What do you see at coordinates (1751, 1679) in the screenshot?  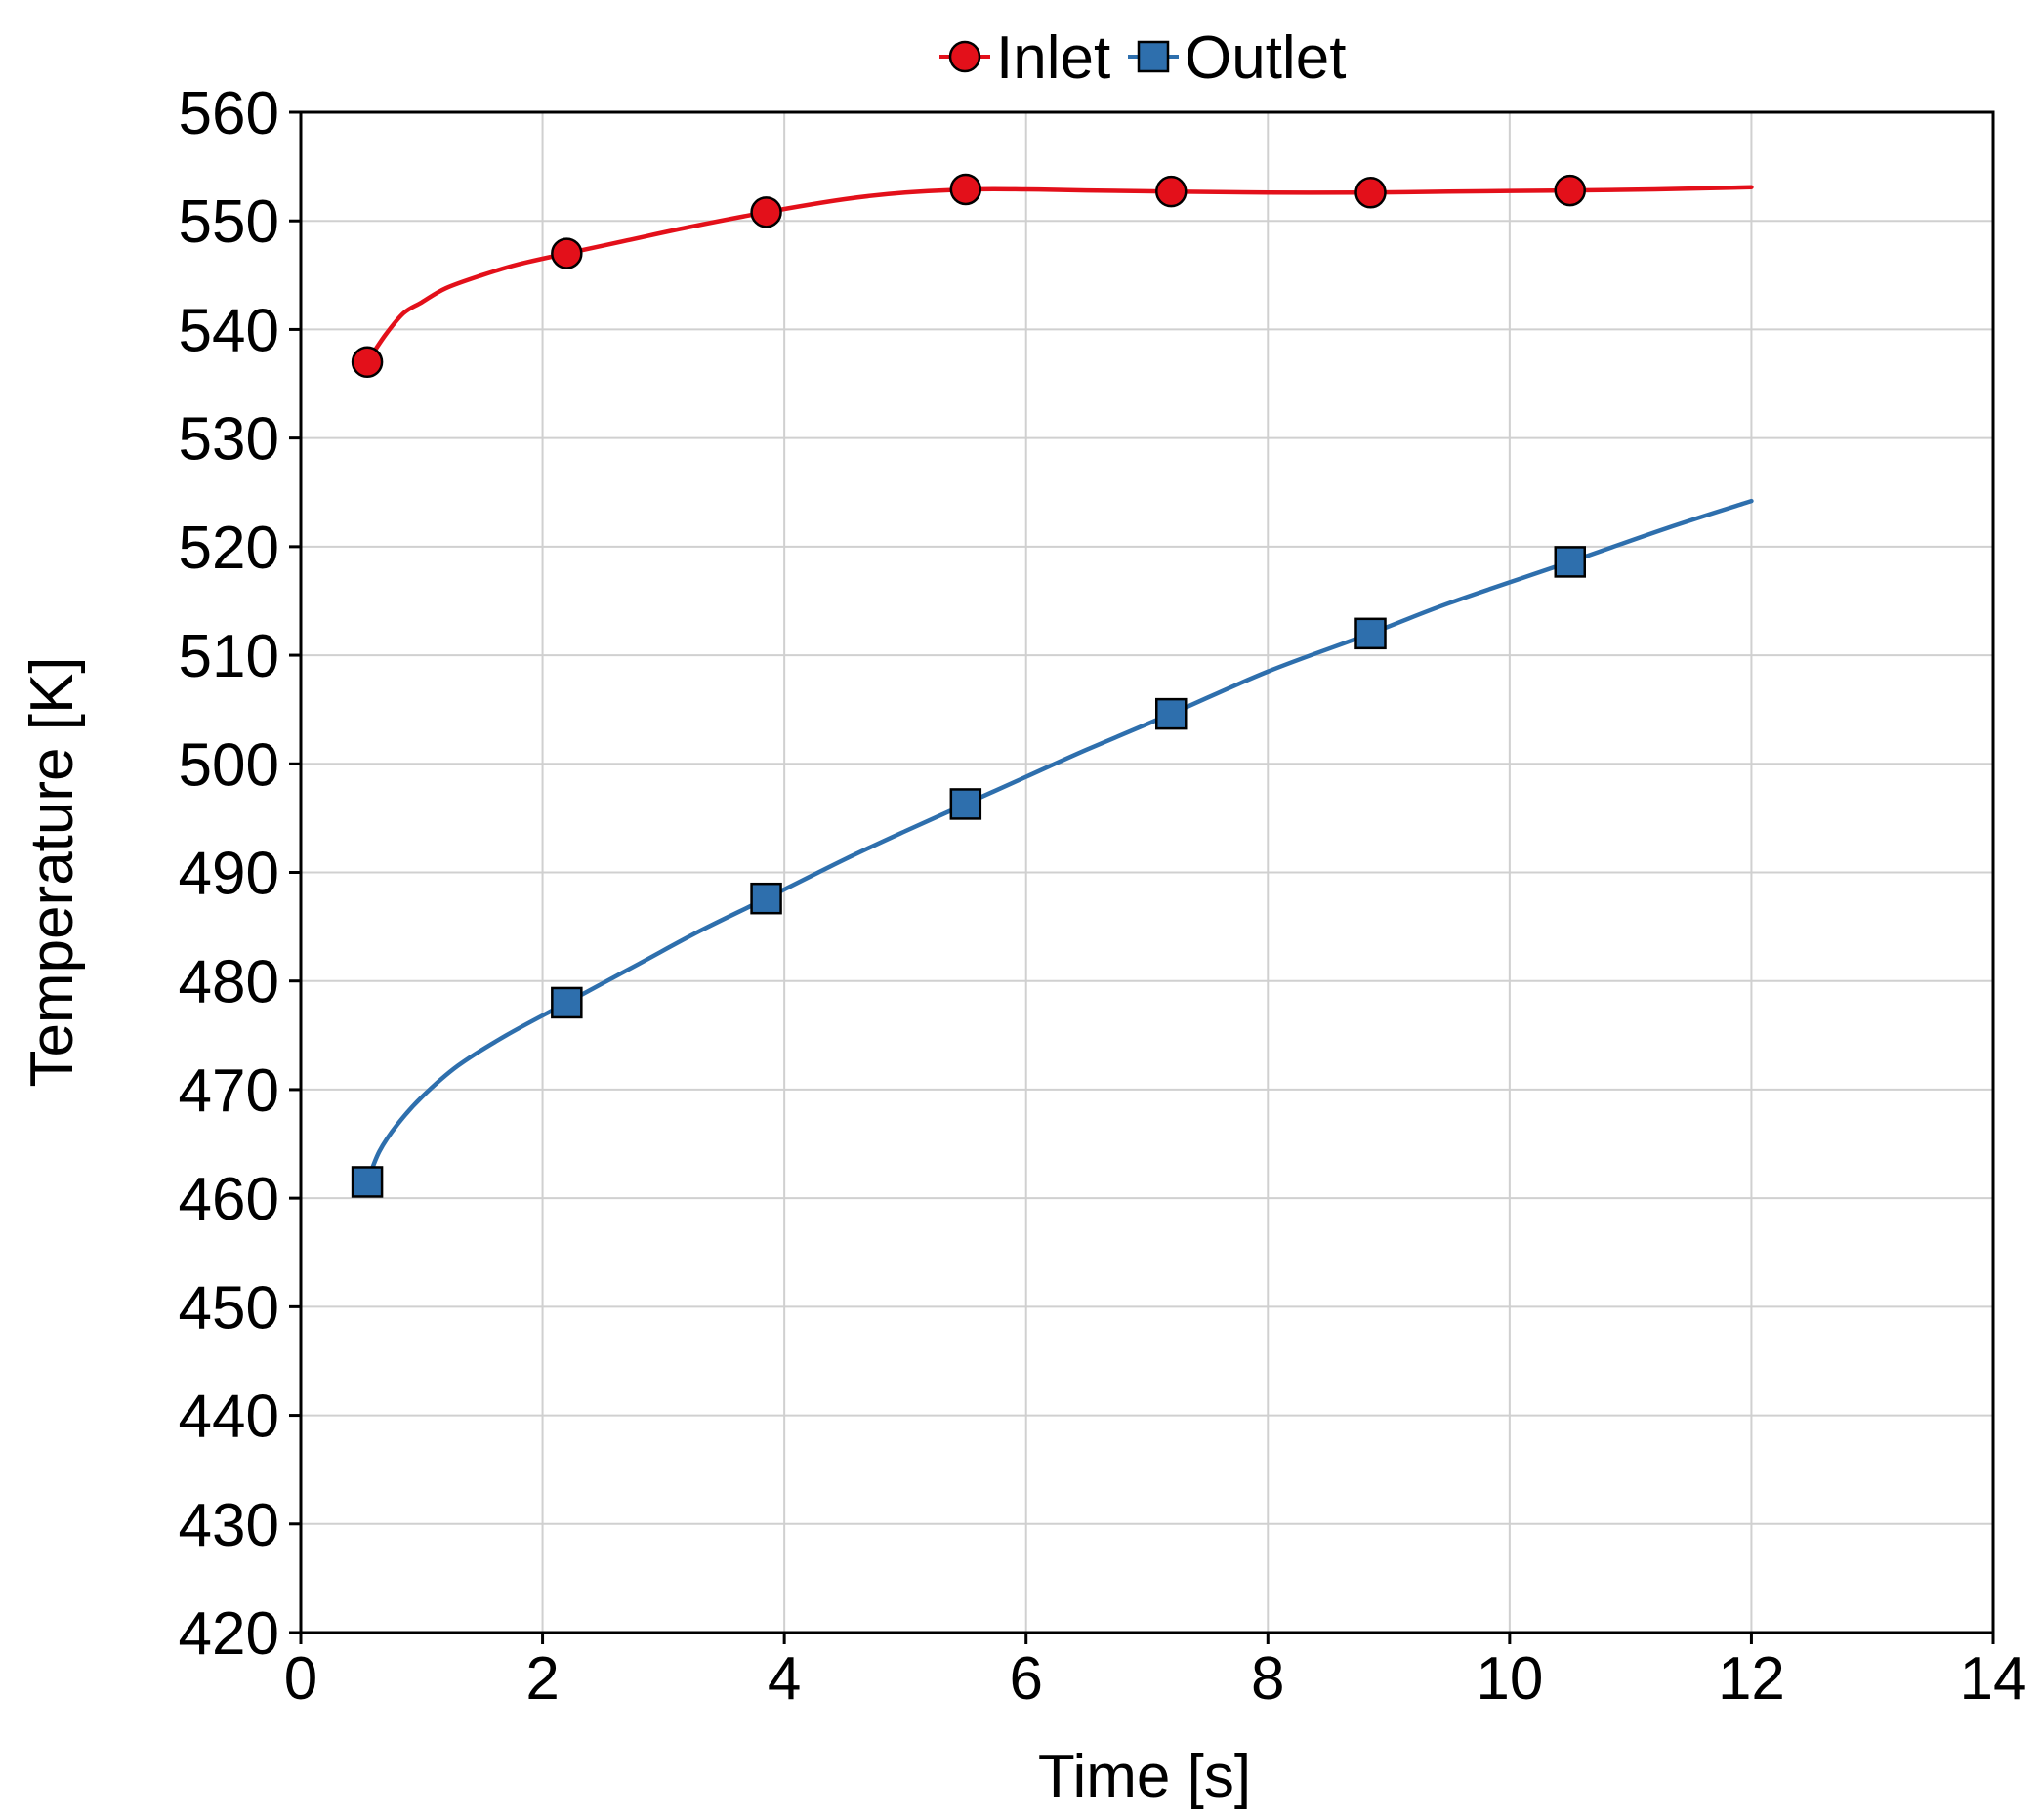 I see `x-tick-label: 12` at bounding box center [1751, 1679].